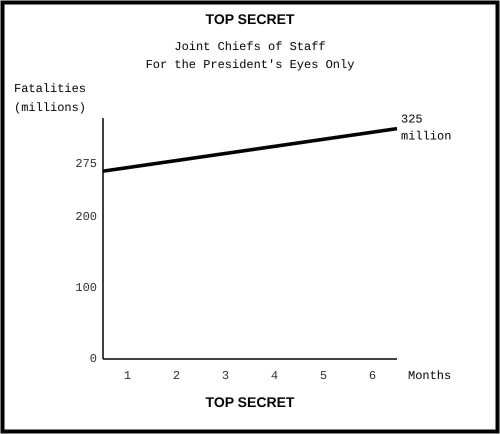 The width and height of the screenshot is (500, 434). What do you see at coordinates (50, 98) in the screenshot?
I see `y-axis-title: Fatalities (millions)` at bounding box center [50, 98].